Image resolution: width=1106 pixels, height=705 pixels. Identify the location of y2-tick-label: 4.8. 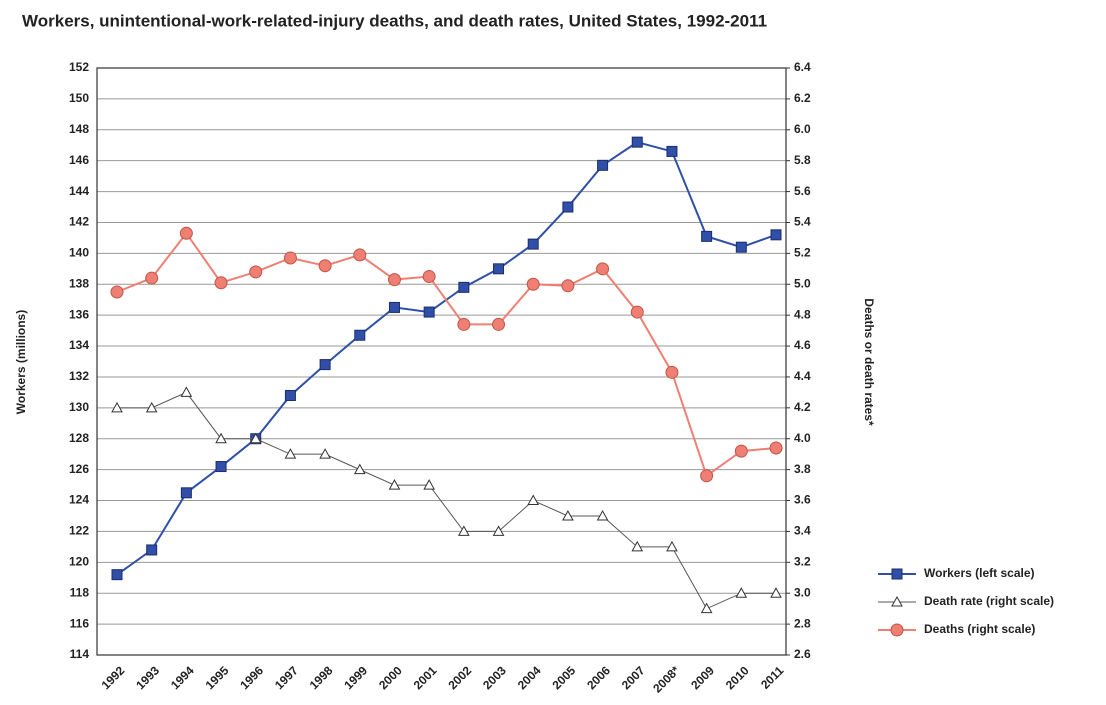
(802, 314).